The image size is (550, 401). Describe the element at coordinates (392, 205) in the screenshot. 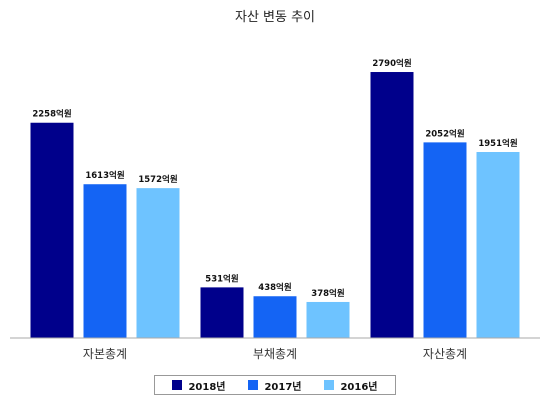

I see `bar-자산총계-2018년` at that location.